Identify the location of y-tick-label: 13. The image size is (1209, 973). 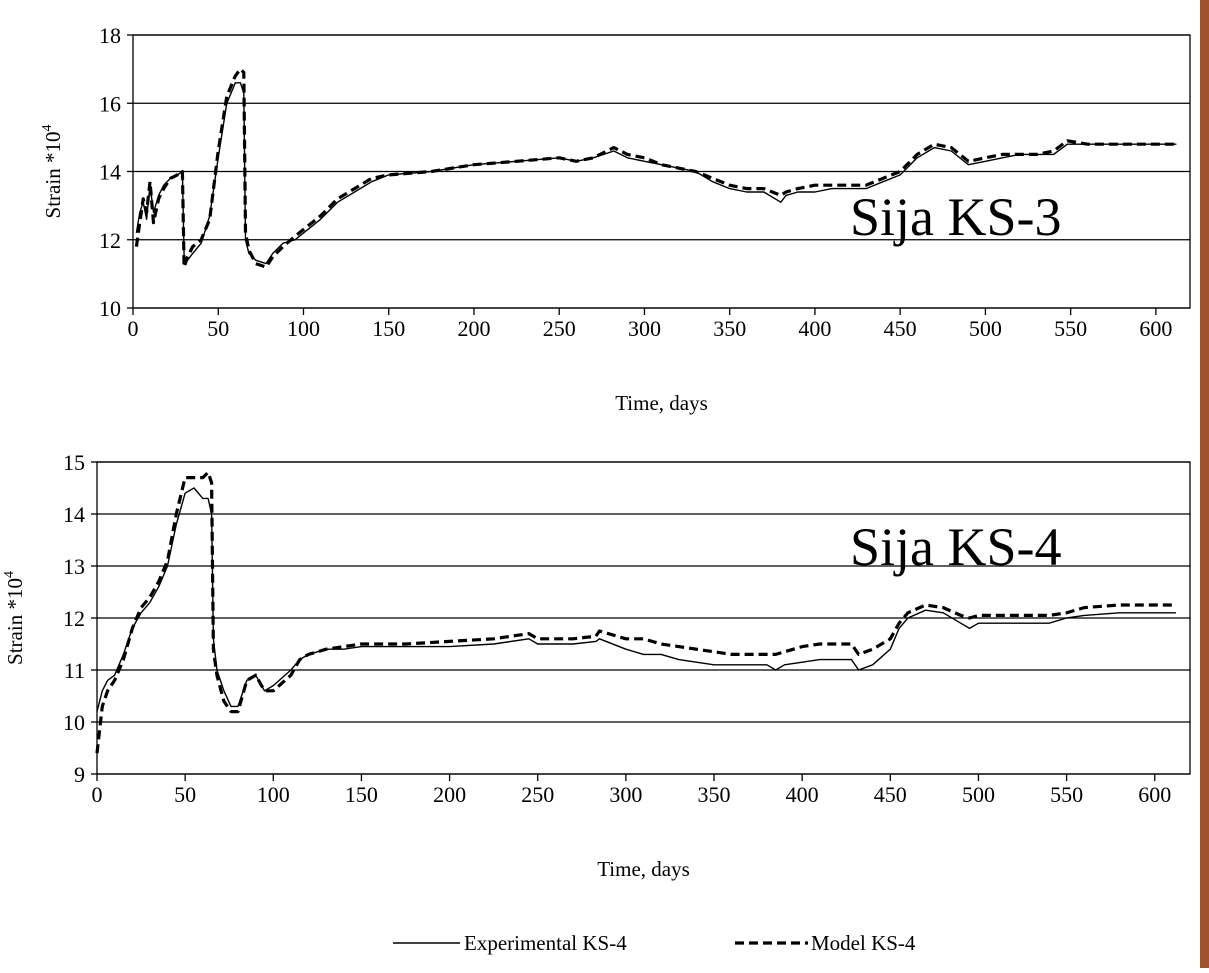
(74, 566).